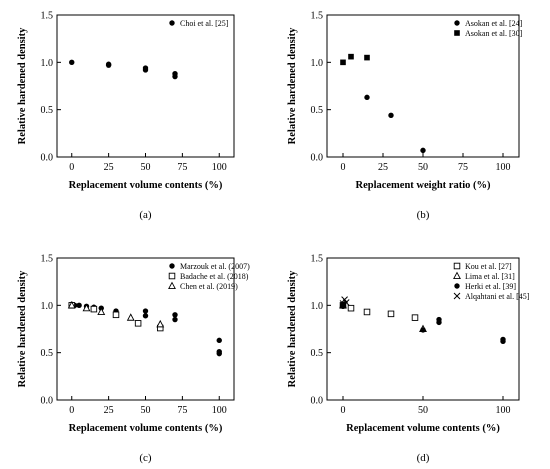 The width and height of the screenshot is (550, 469). What do you see at coordinates (209, 286) in the screenshot?
I see `legend-label: Chen et al. (2019)` at bounding box center [209, 286].